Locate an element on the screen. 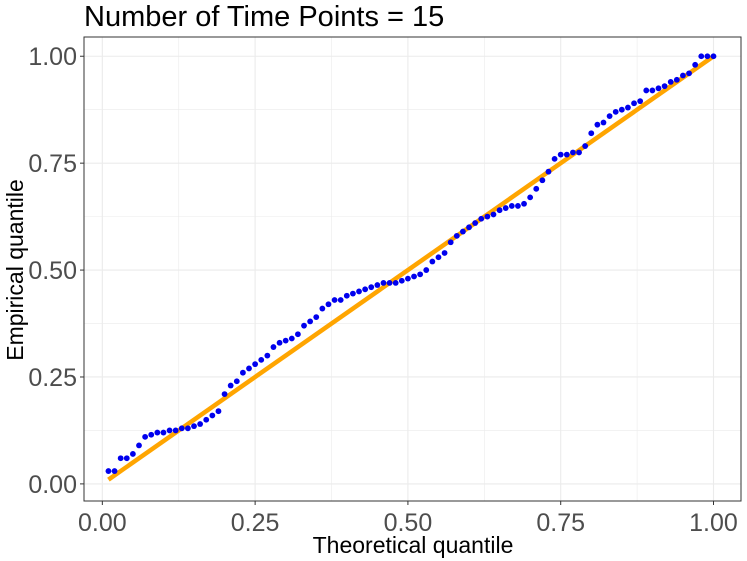 Image resolution: width=747 pixels, height=561 pixels. y-tick-label: 0.75 is located at coordinates (52, 164).